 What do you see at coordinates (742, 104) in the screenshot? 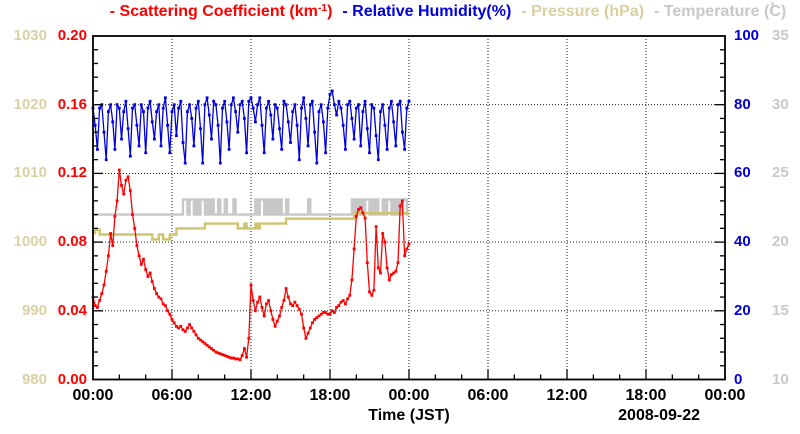
I see `humidity-tick-label: 80` at bounding box center [742, 104].